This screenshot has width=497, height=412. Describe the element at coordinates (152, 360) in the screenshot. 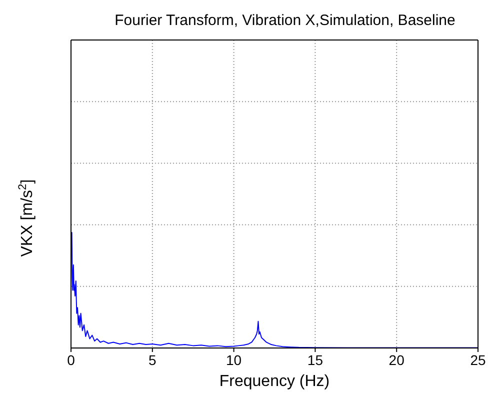

I see `x-tick-label: 5` at that location.